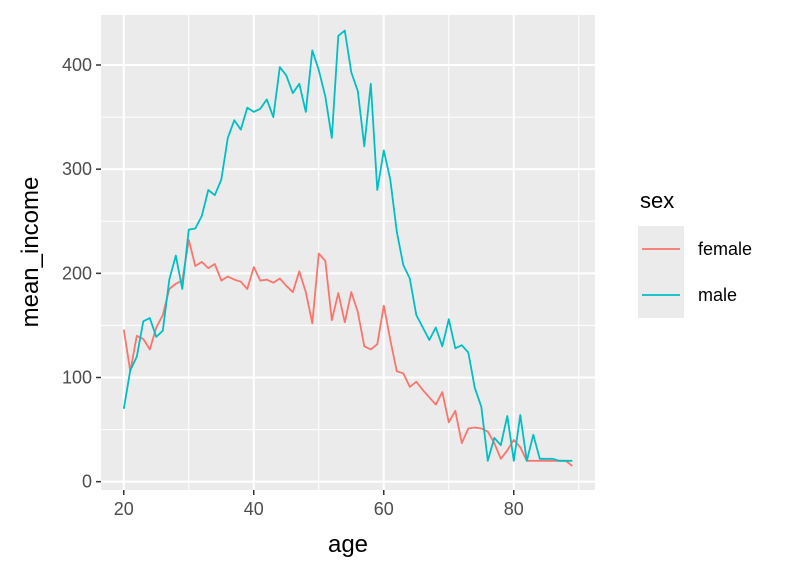 This screenshot has width=796, height=572. What do you see at coordinates (657, 200) in the screenshot?
I see `legend-title: sex` at bounding box center [657, 200].